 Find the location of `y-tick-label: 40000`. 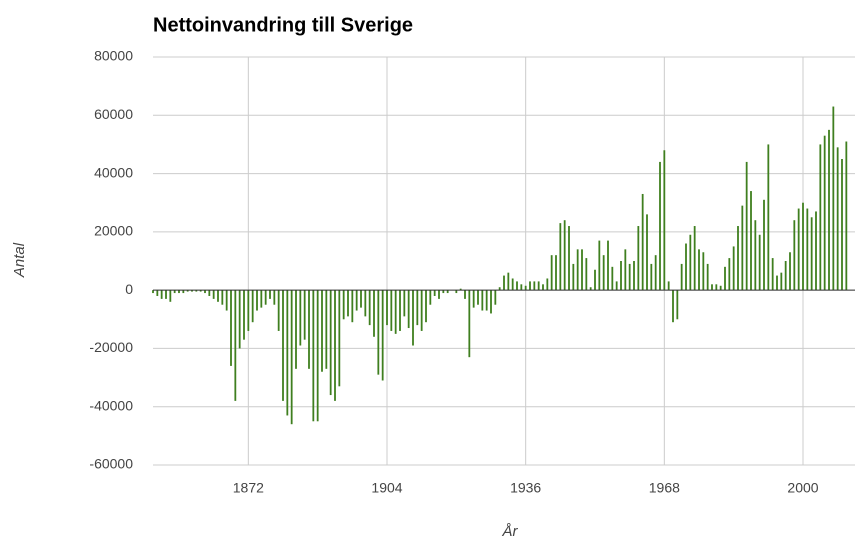

y-tick-label: 40000 is located at coordinates (113, 172).